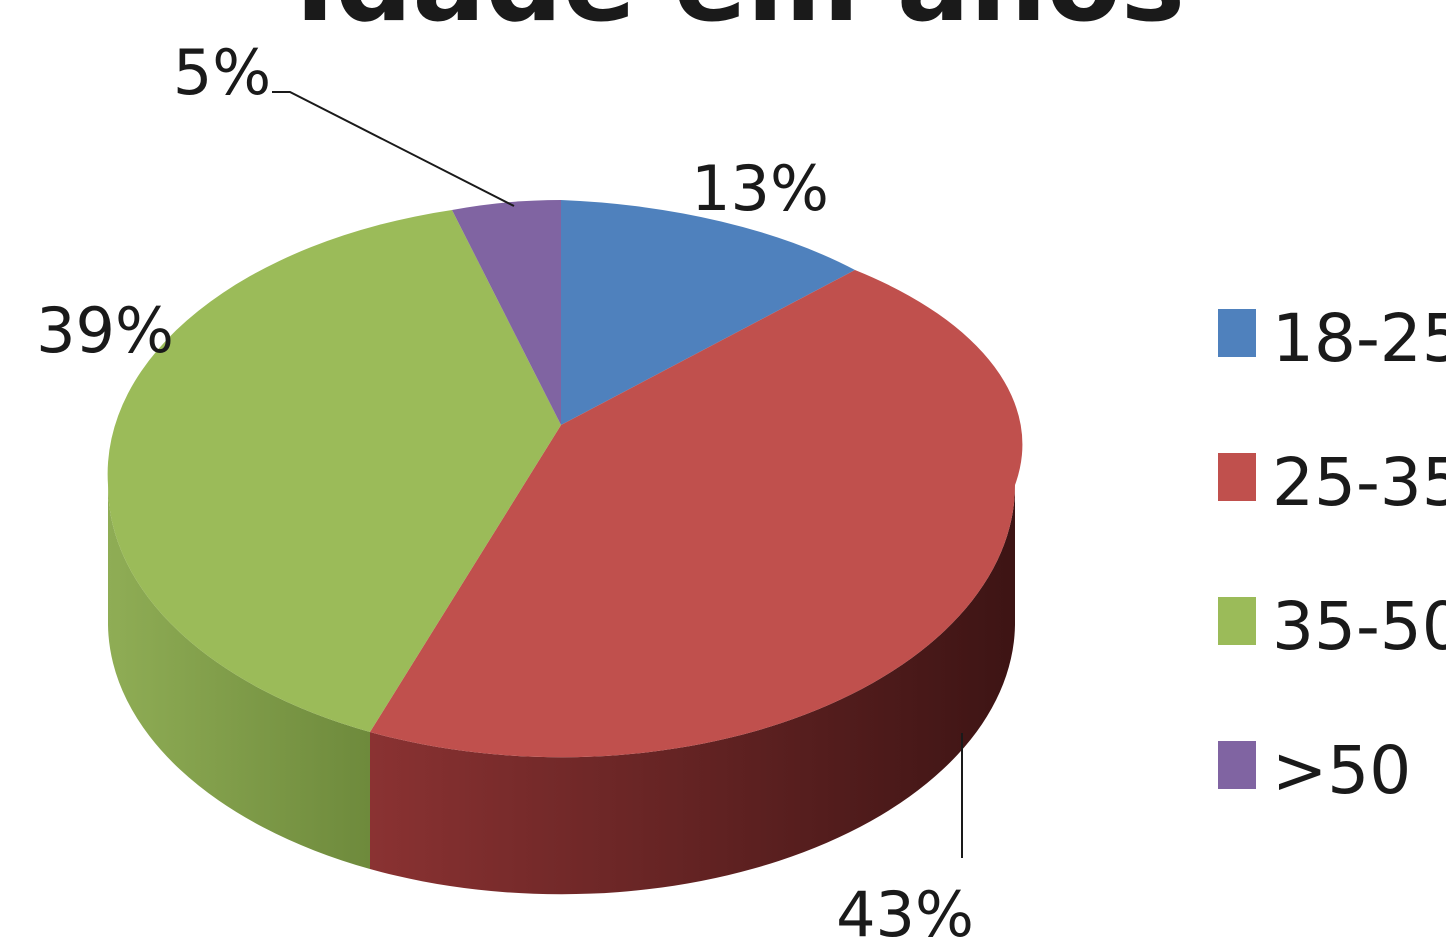 This screenshot has width=1446, height=941. What do you see at coordinates (1359, 482) in the screenshot?
I see `legend-label-25-35: 25-35` at bounding box center [1359, 482].